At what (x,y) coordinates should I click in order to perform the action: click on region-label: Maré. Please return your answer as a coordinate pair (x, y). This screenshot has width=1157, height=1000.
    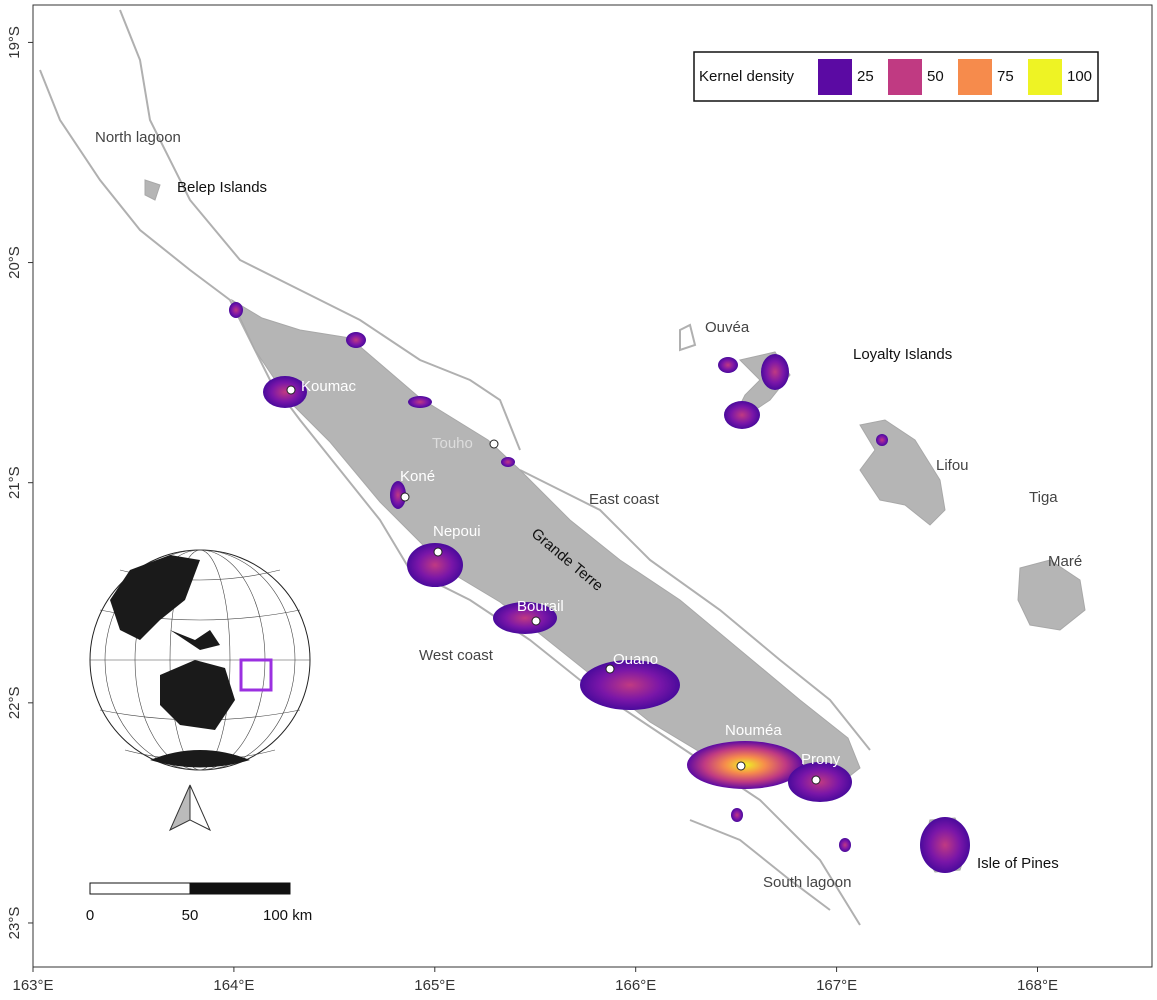
    Looking at the image, I should click on (1065, 561).